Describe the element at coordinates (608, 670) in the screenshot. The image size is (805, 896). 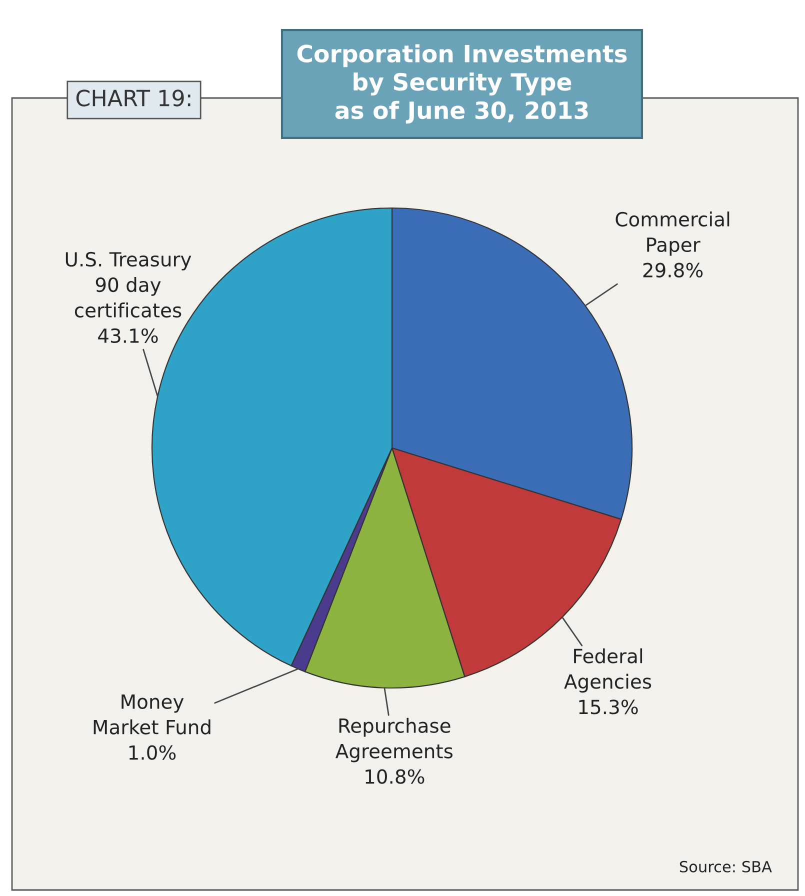
I see `slice-label: Federal Agencies` at that location.